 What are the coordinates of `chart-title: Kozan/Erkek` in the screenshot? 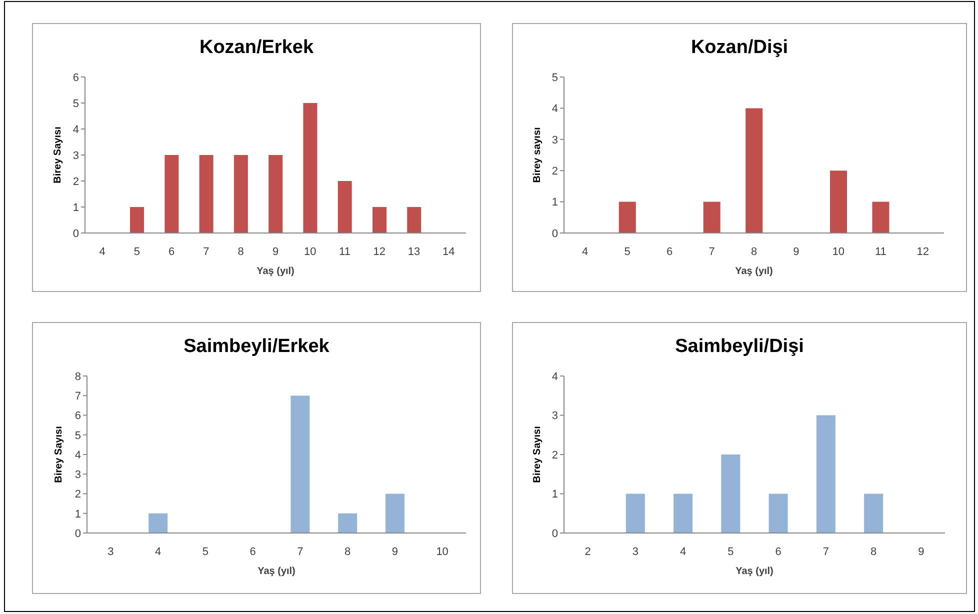 It's located at (256, 48).